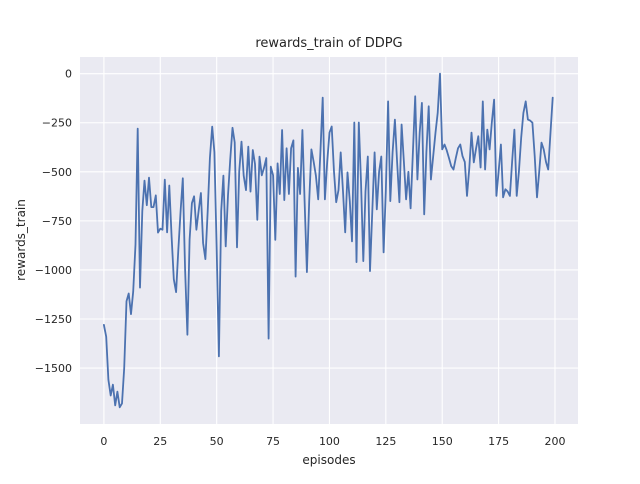 The width and height of the screenshot is (640, 484). What do you see at coordinates (53, 368) in the screenshot?
I see `y-tick-label: −1500` at bounding box center [53, 368].